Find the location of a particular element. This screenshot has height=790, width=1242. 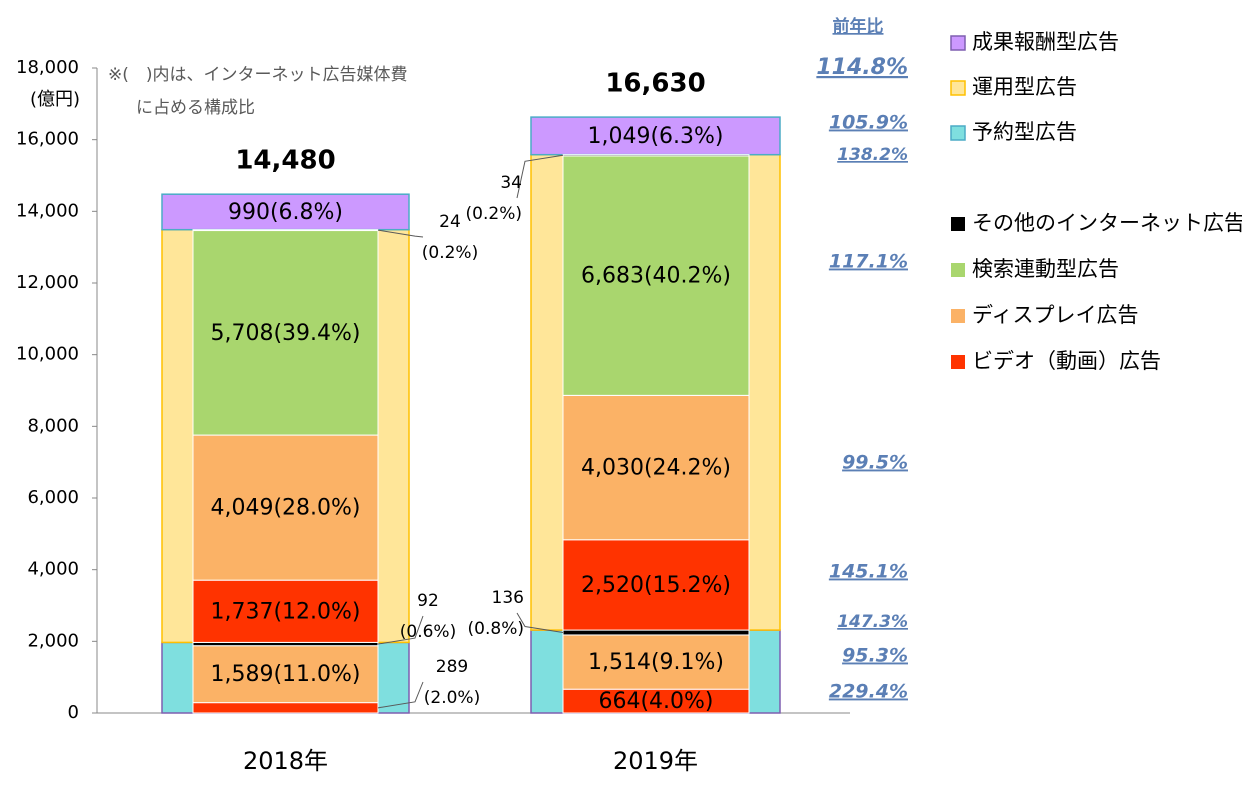

segment-label: 289 is located at coordinates (452, 667).